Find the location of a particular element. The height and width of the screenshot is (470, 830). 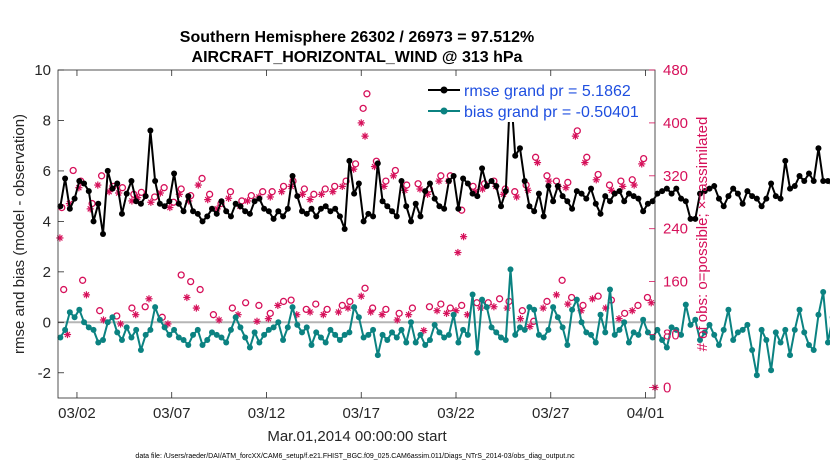

y-tick-label: 4 is located at coordinates (47, 221).